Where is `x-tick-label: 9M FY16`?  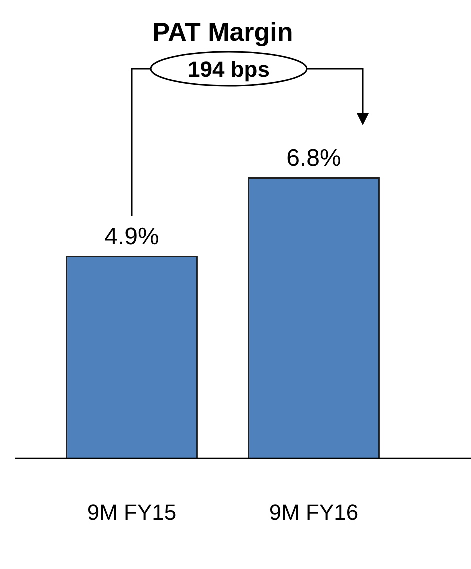
x-tick-label: 9M FY16 is located at coordinates (314, 512).